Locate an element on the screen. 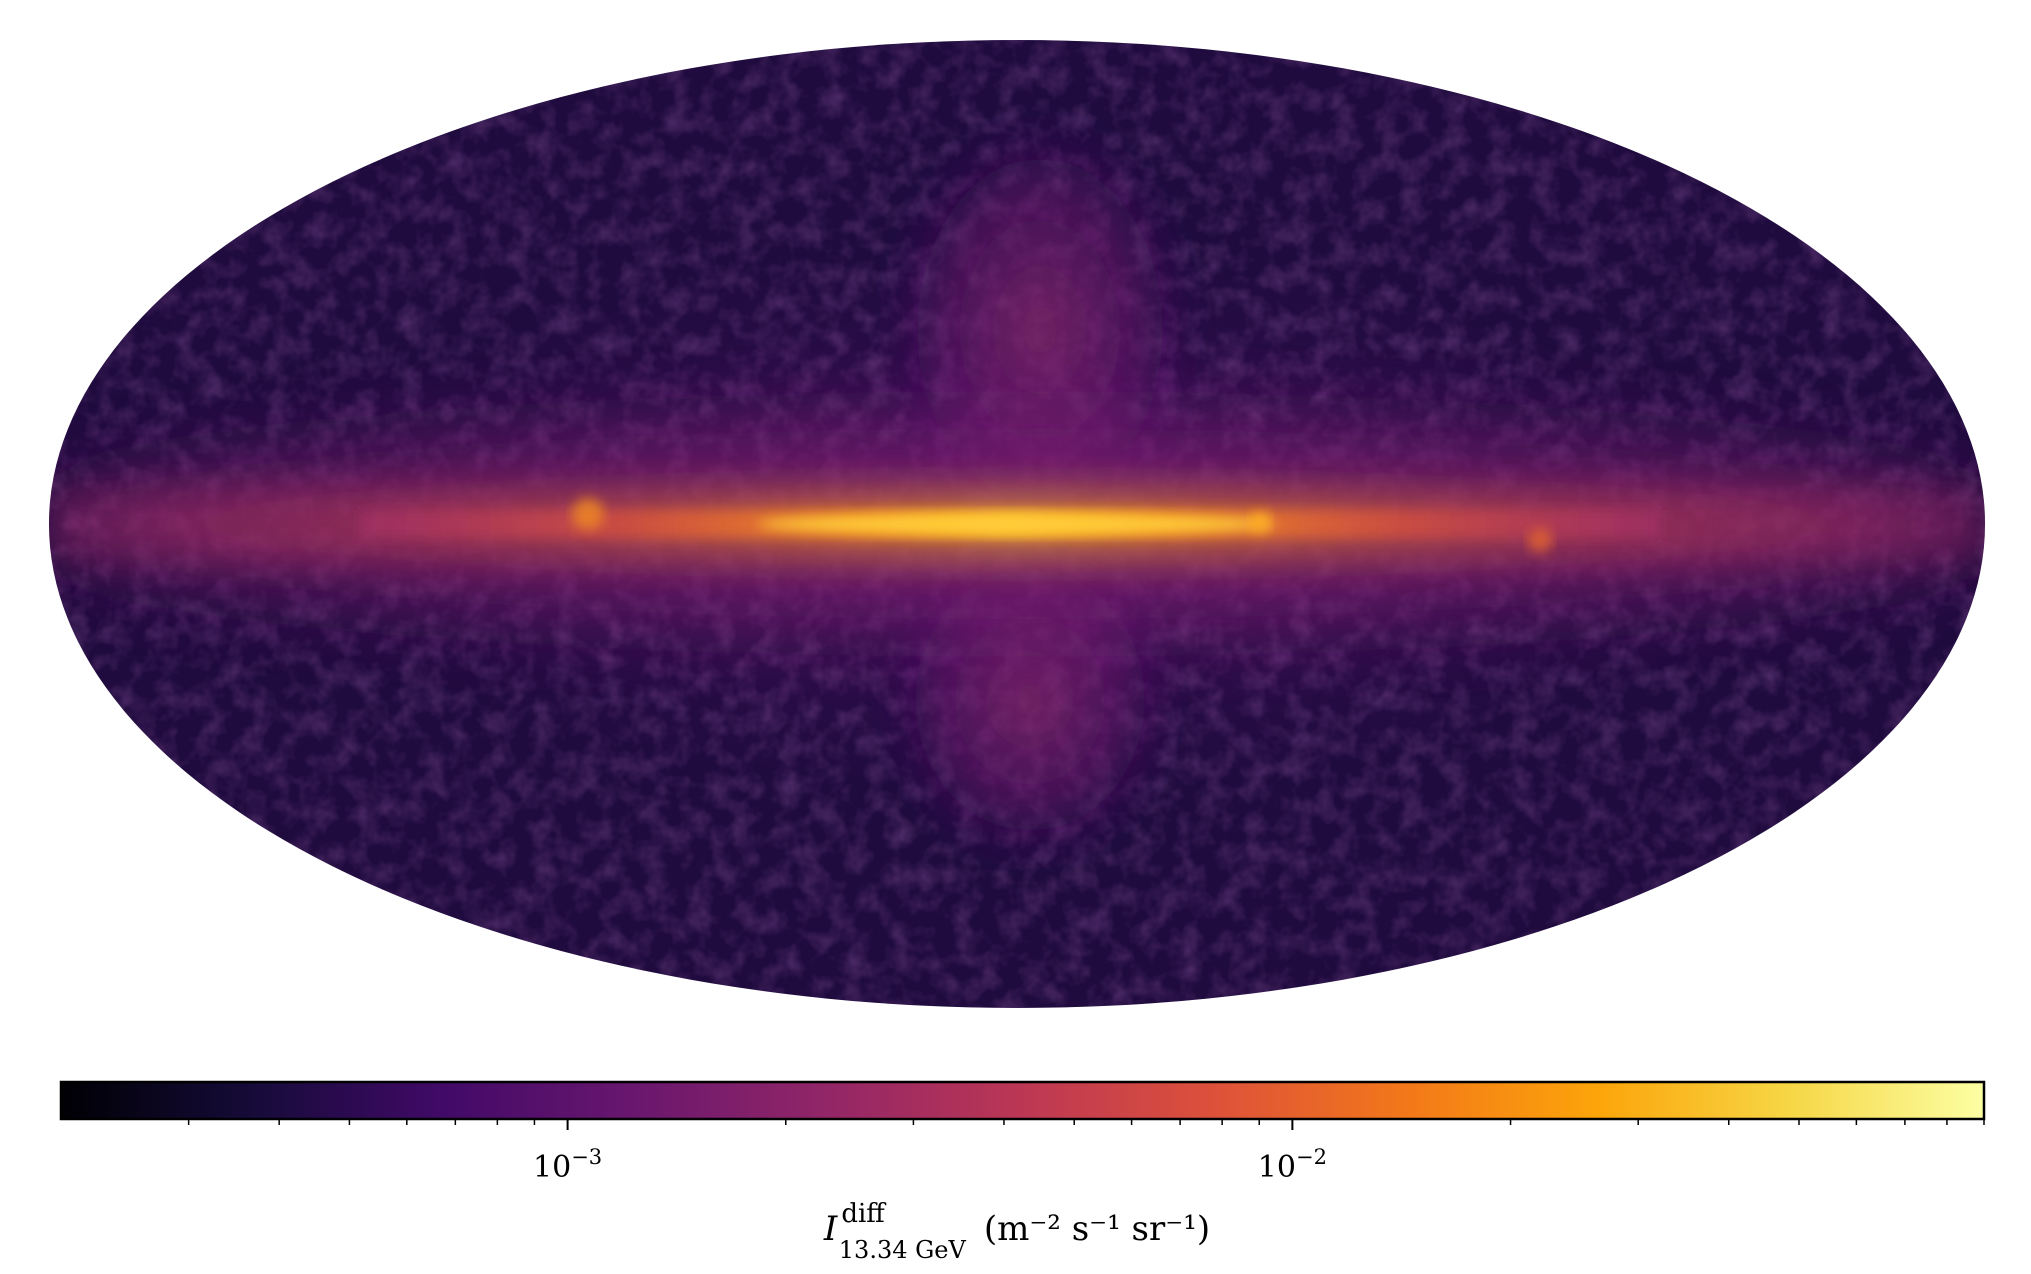  label-units: (m⁻² s⁻¹ sr⁻¹) is located at coordinates (1097, 1229).